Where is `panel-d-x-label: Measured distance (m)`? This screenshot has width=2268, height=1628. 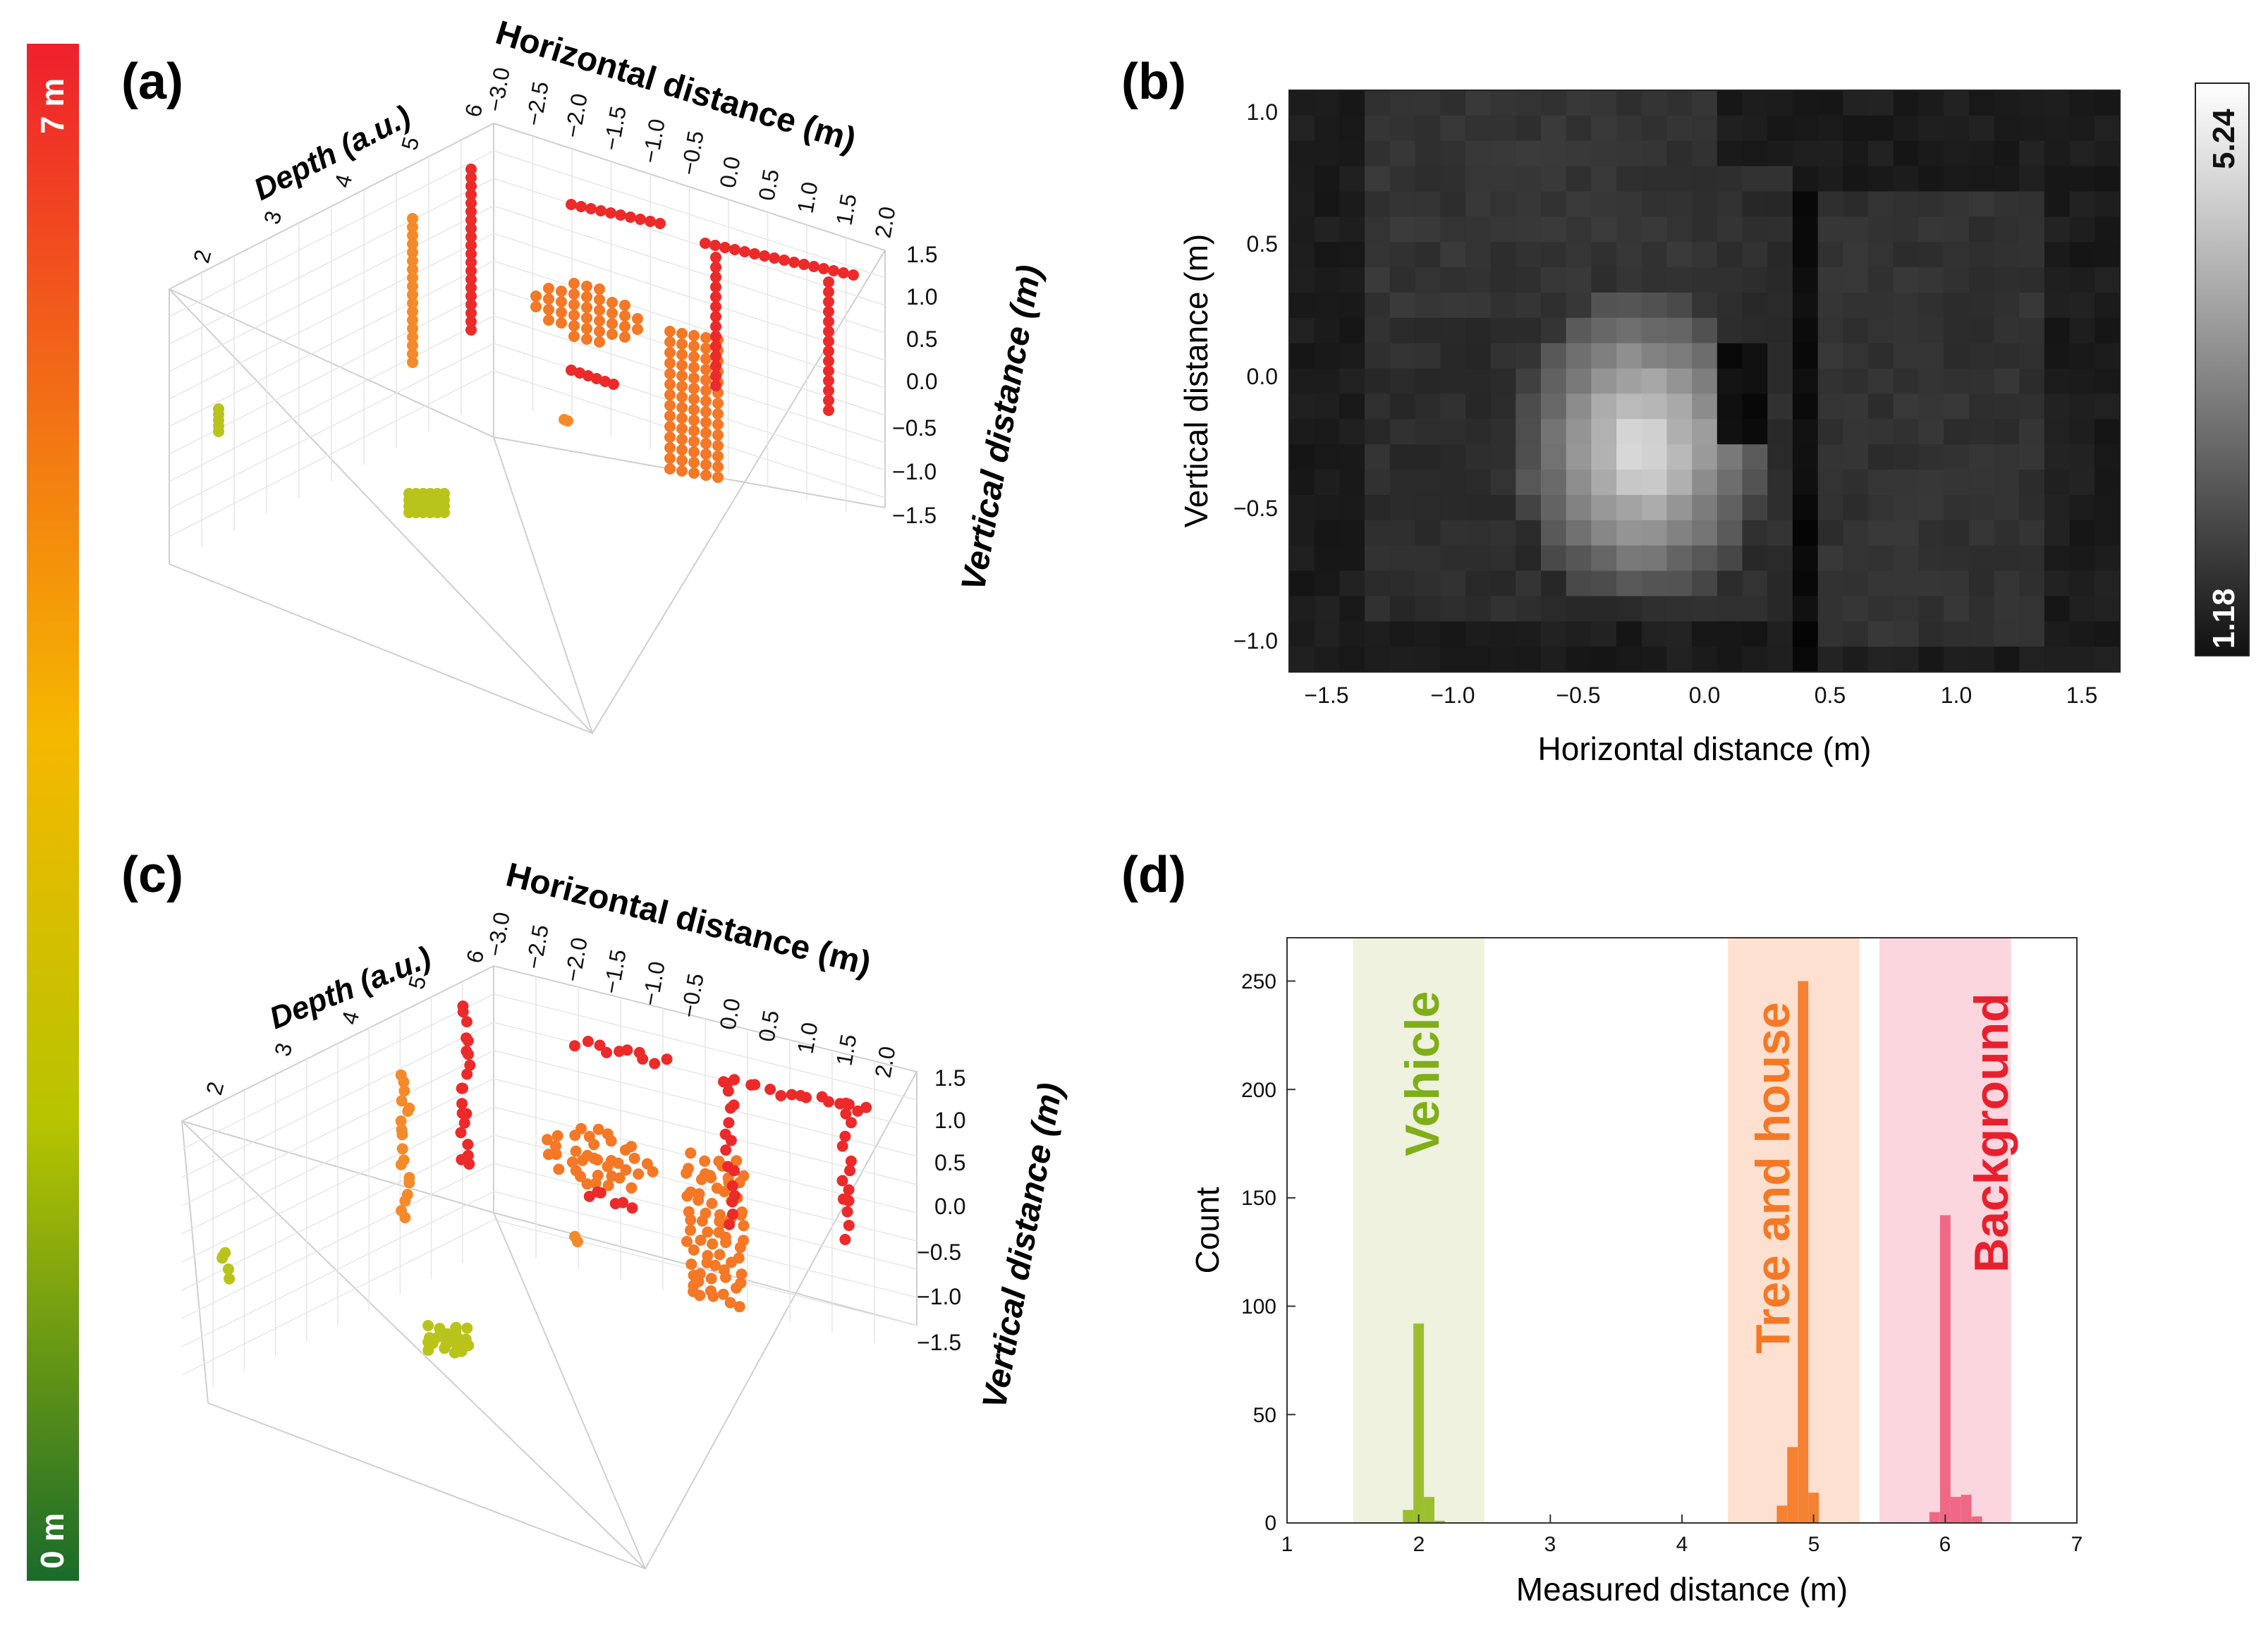 panel-d-x-label: Measured distance (m) is located at coordinates (1682, 1589).